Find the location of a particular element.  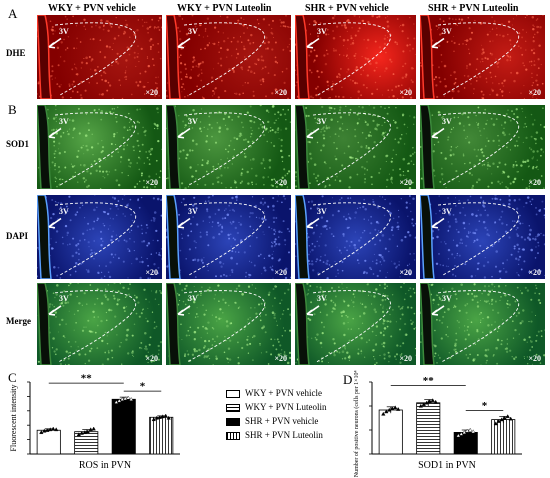

legend-label-wky-luteolin: WKY + PVN Luteolin is located at coordinates (286, 407).